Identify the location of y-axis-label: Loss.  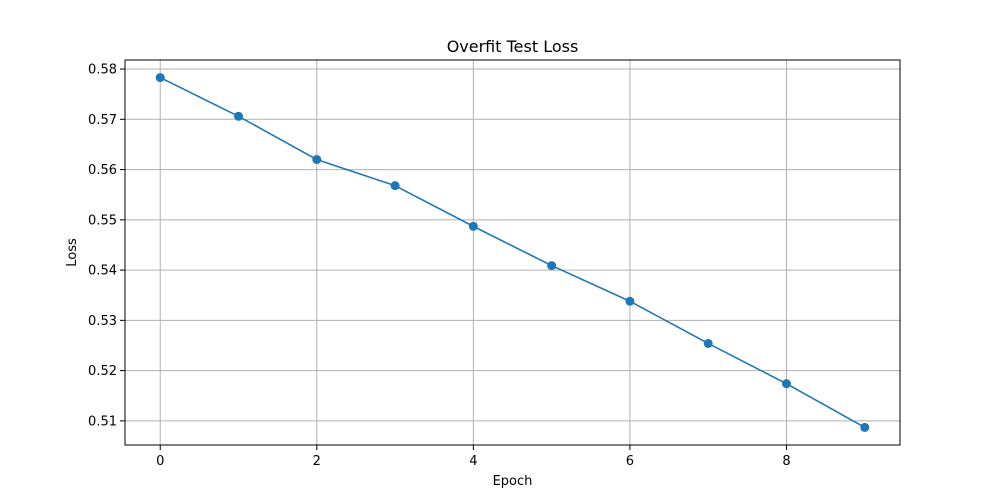
(72, 252).